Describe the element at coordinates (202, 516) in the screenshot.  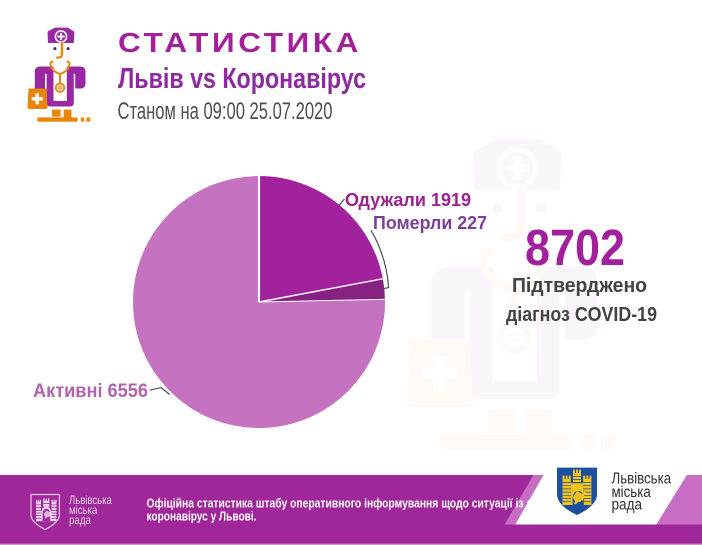
I see `svg-text: коронавірус у Львові.` at that location.